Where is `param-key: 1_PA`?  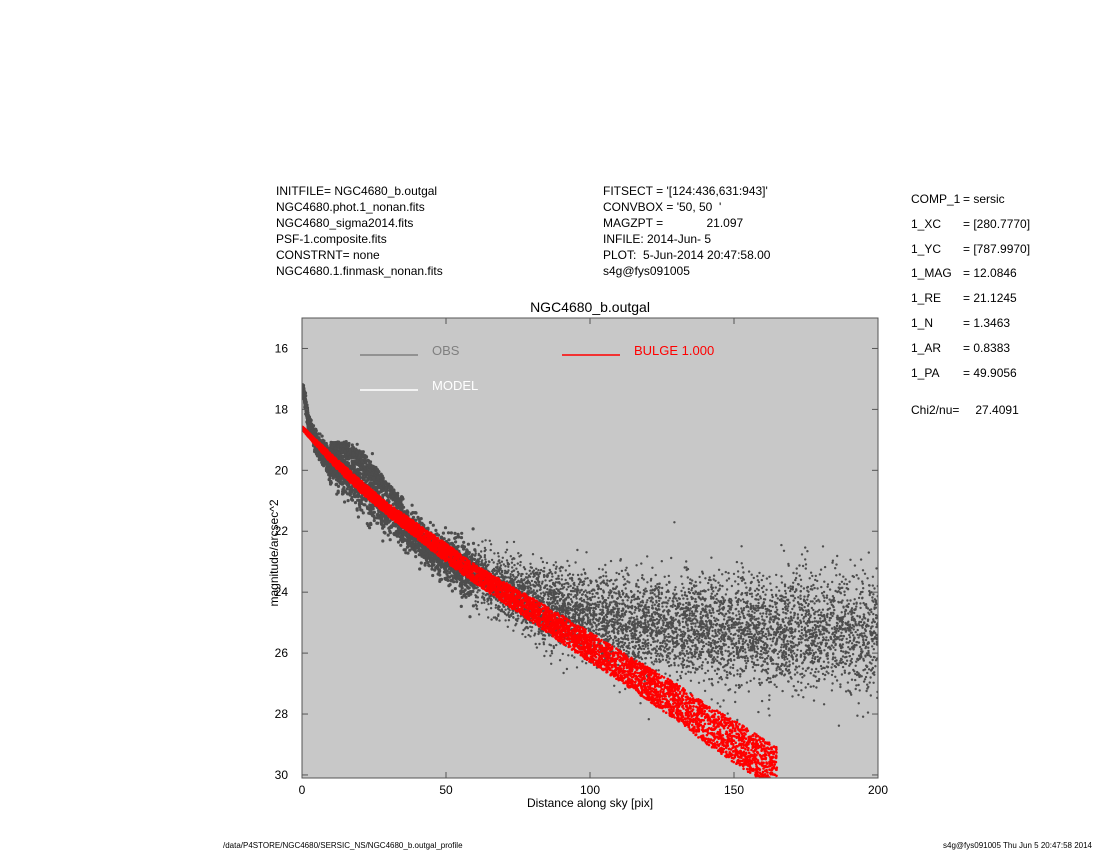
param-key: 1_PA is located at coordinates (925, 372).